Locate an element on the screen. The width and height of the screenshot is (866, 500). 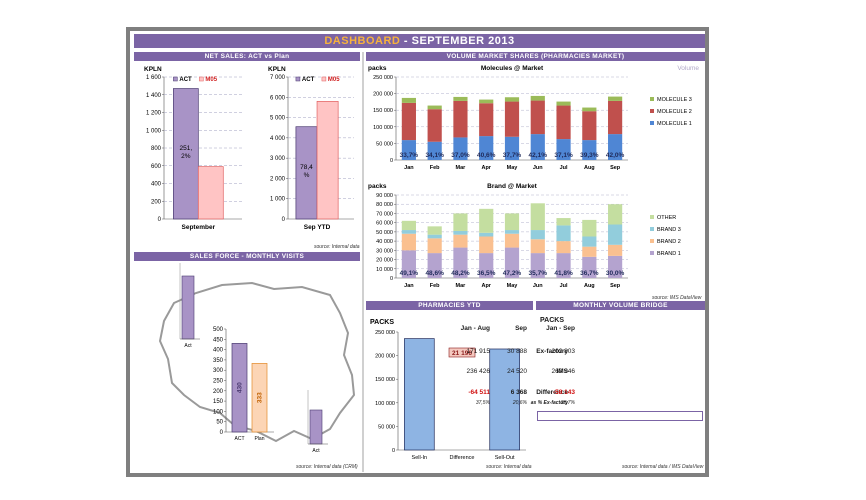
share-label: 37,7% is located at coordinates (512, 155).